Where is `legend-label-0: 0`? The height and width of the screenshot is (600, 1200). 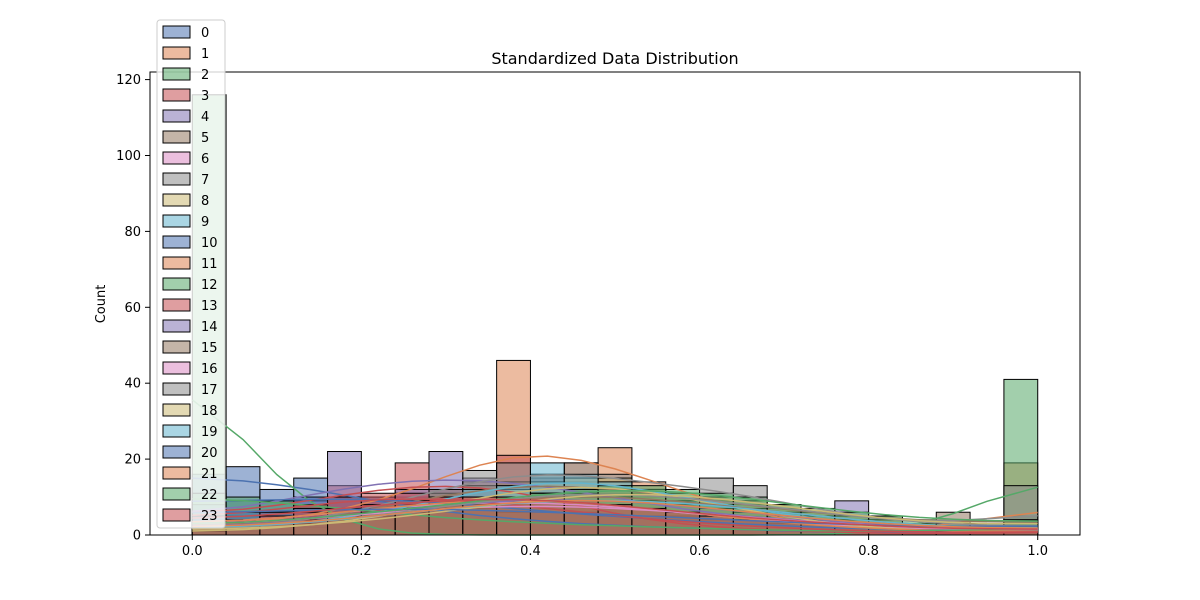
legend-label-0: 0 is located at coordinates (205, 33).